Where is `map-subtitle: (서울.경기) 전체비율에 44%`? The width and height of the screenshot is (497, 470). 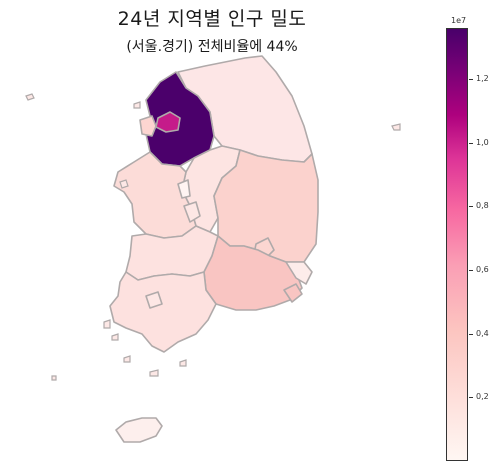
map-subtitle: (서울.경기) 전체비율에 44% is located at coordinates (212, 47).